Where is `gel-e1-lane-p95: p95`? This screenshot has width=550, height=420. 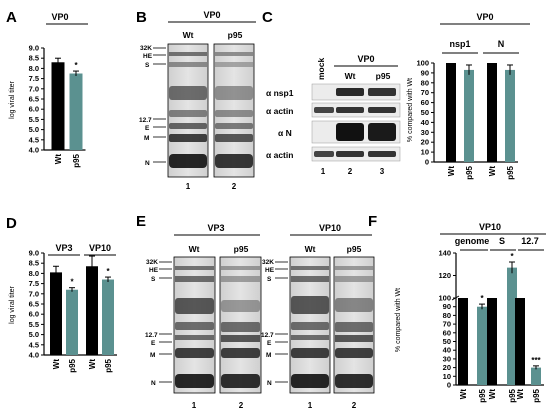
gel-e1-lane-p95: p95 is located at coordinates (241, 249).